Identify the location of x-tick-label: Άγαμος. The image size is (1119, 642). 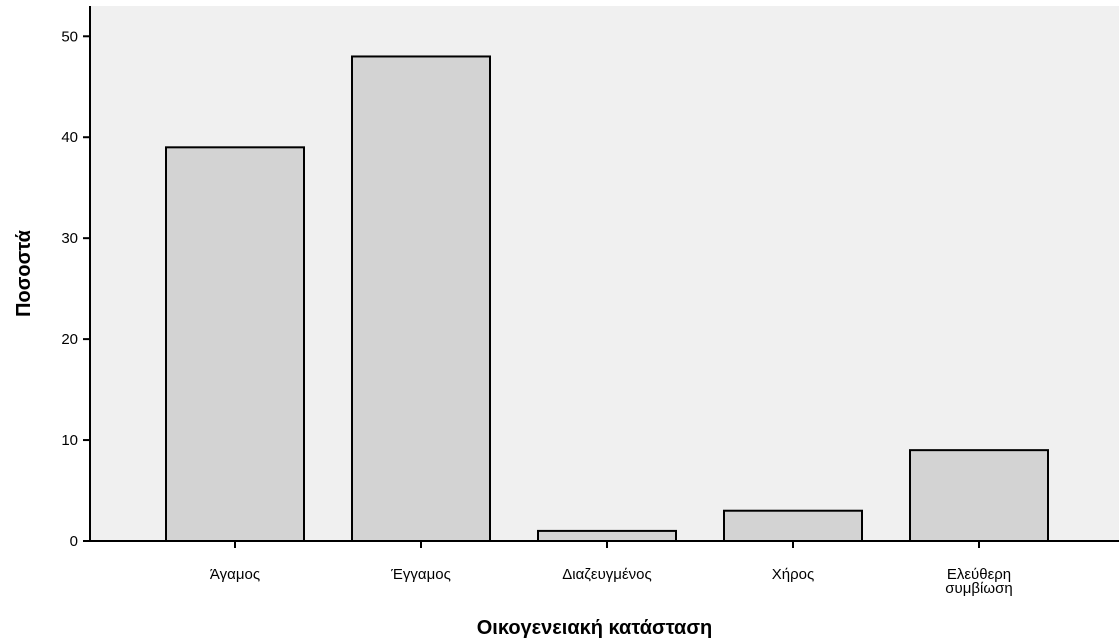
(235, 574).